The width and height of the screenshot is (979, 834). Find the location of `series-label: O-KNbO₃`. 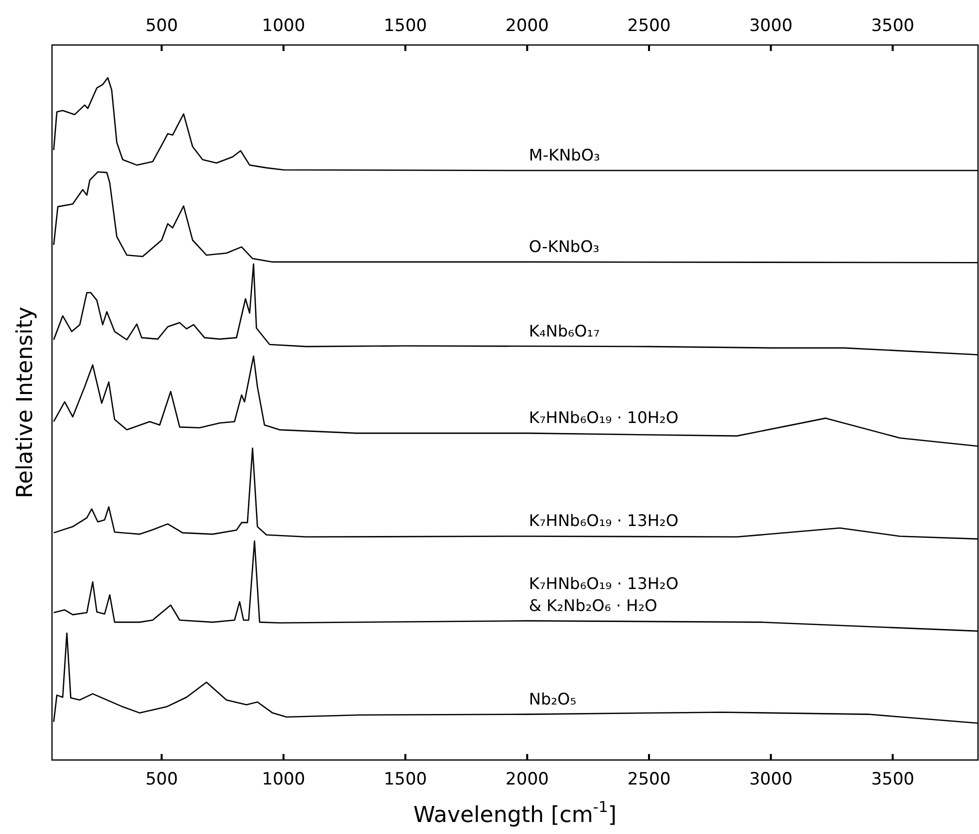

series-label: O-KNbO₃ is located at coordinates (564, 246).